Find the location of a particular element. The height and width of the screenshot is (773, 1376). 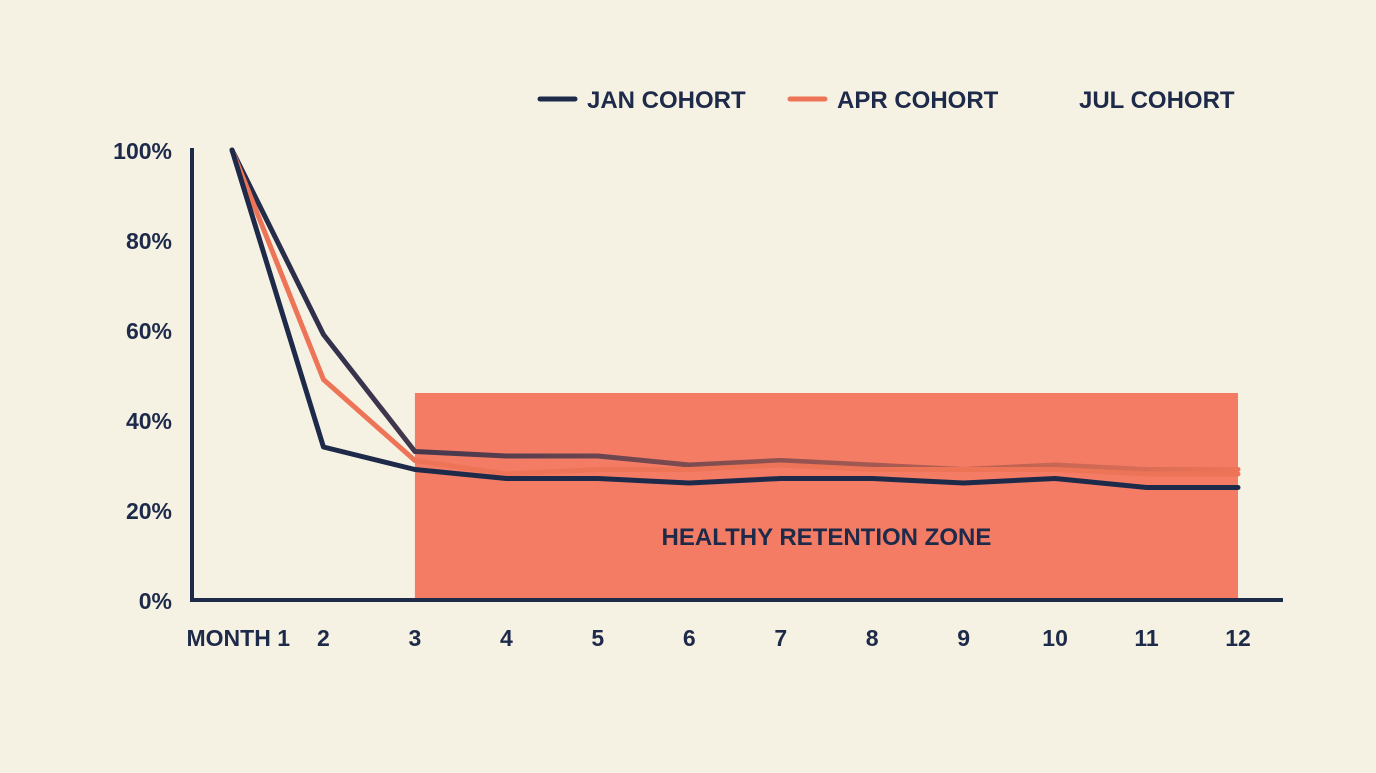

x-tick-label: 8 is located at coordinates (872, 638).